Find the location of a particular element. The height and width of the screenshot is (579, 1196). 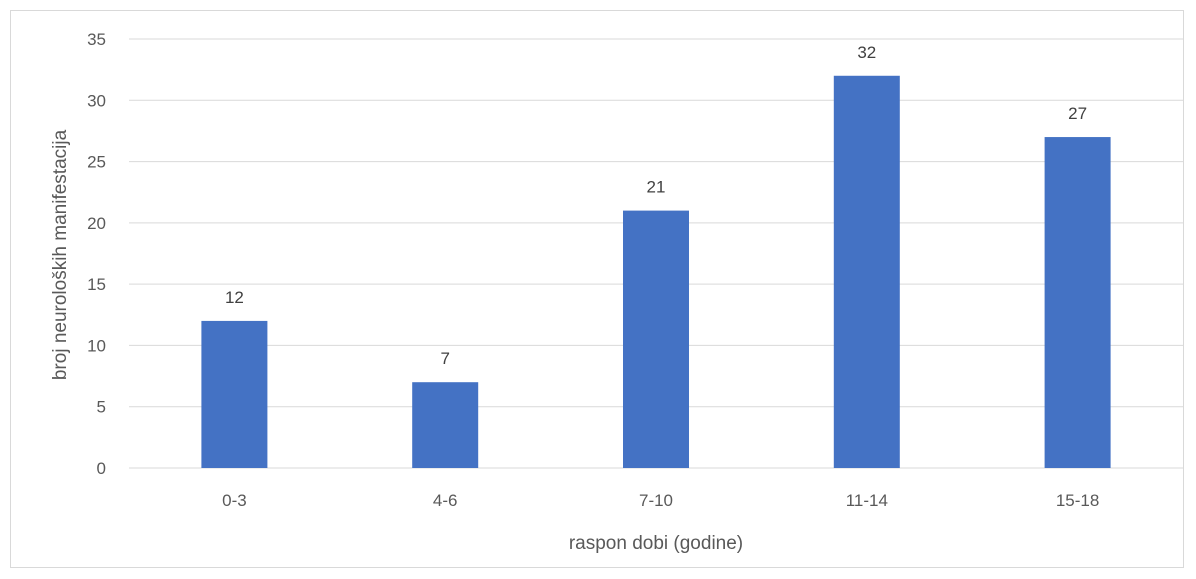

y-tick-label: 20 is located at coordinates (96, 223).